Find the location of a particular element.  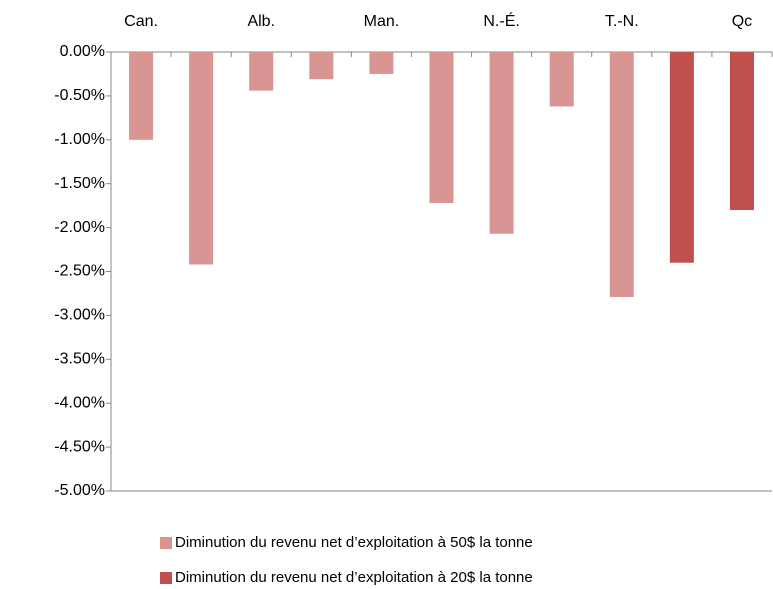

y-tick-label: -1.00% is located at coordinates (79, 139).